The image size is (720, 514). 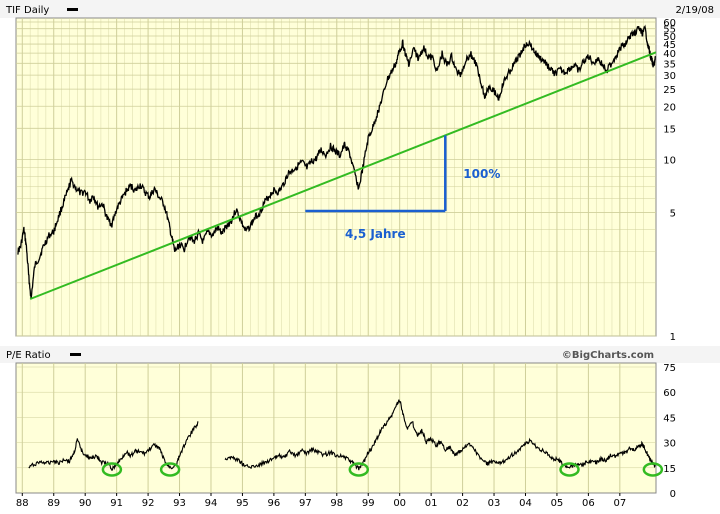 I want to click on price-panel-header, so click(x=360, y=9).